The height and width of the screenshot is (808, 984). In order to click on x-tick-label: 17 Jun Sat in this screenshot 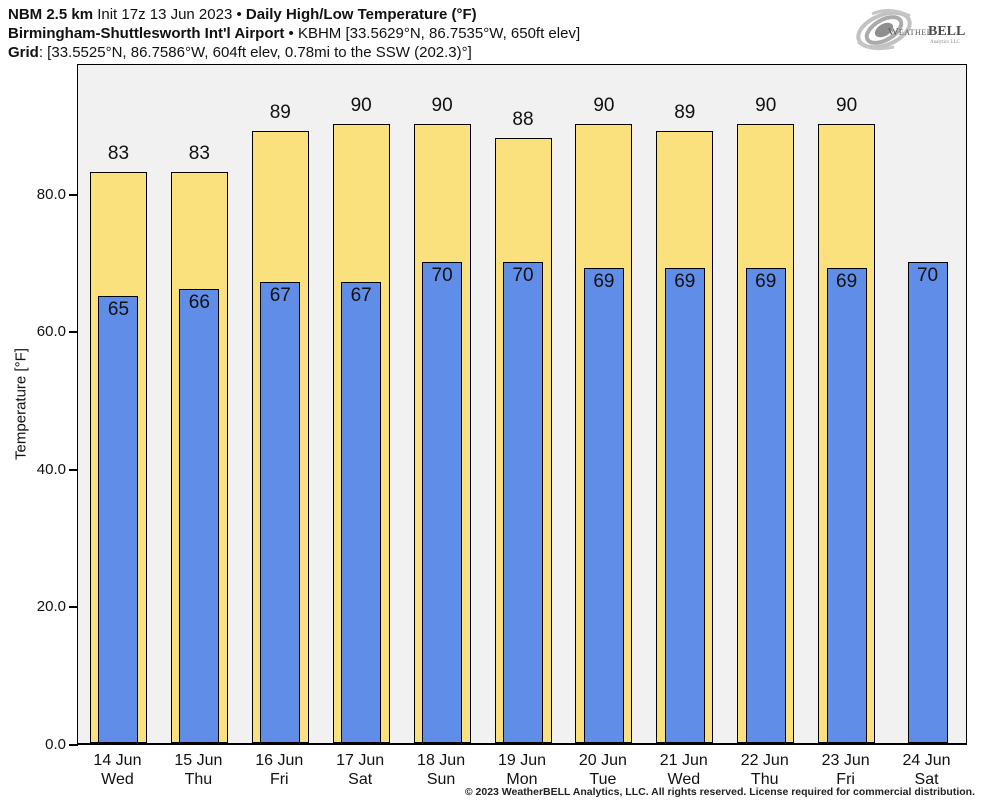, I will do `click(360, 770)`.